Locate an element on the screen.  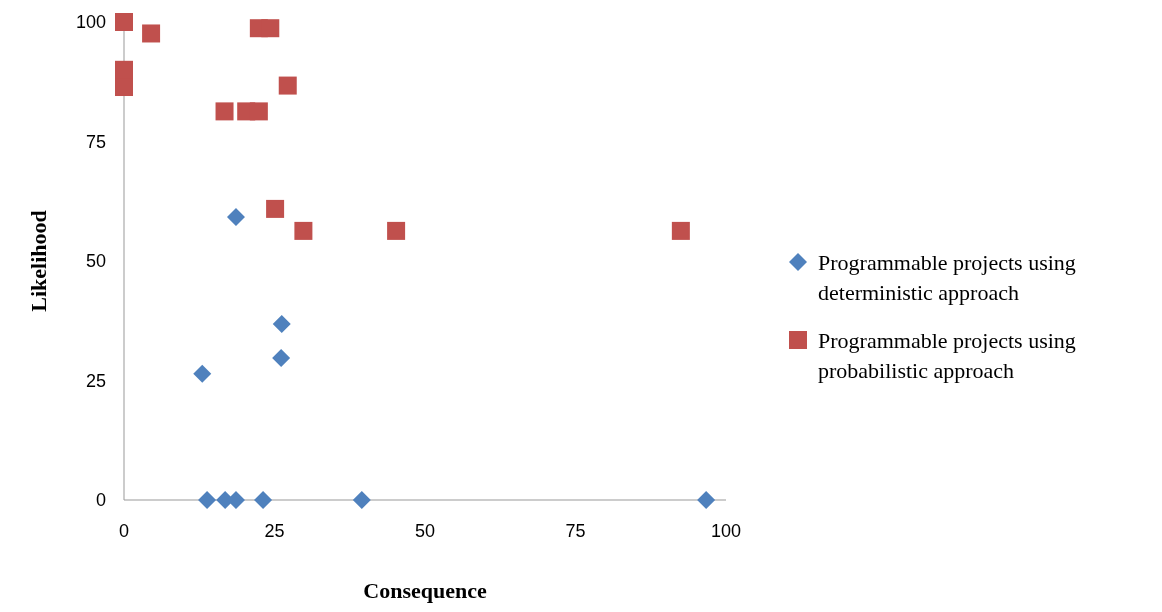
y-axis-title: Likelihood is located at coordinates (38, 261).